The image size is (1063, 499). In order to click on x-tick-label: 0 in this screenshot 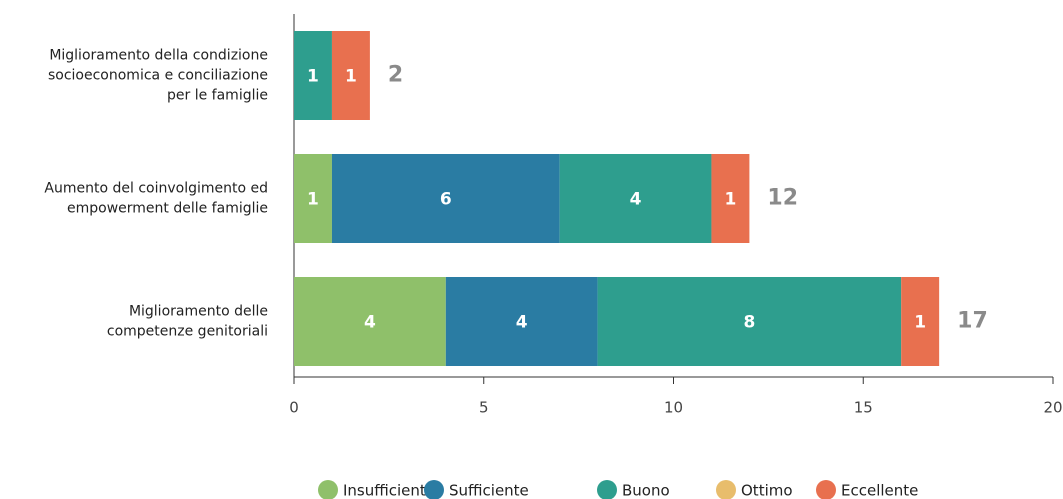, I will do `click(294, 408)`.